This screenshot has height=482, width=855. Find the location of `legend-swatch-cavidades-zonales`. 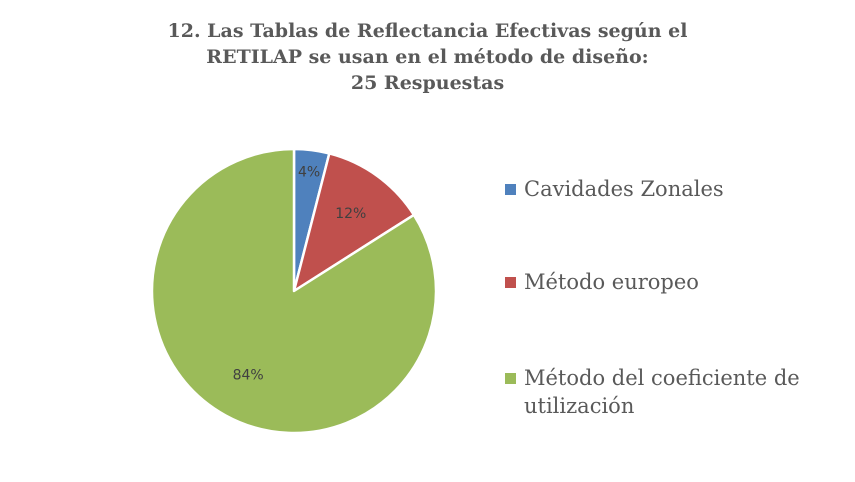

legend-swatch-cavidades-zonales is located at coordinates (510, 189).